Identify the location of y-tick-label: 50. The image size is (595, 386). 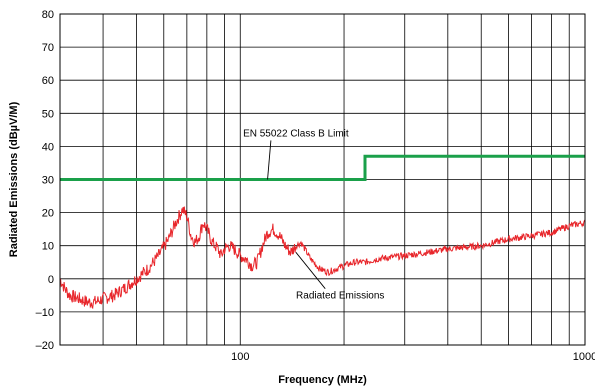
(48, 114).